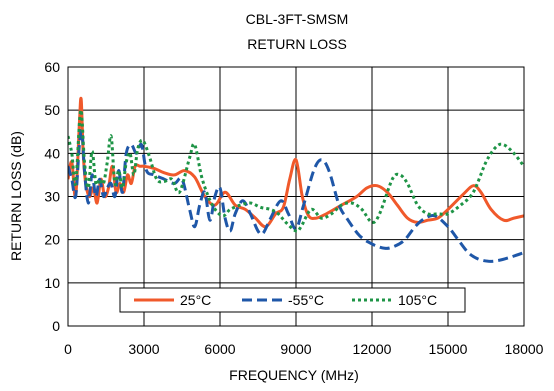 This screenshot has width=554, height=391. Describe the element at coordinates (219, 349) in the screenshot. I see `x-tick-label: 6000` at that location.